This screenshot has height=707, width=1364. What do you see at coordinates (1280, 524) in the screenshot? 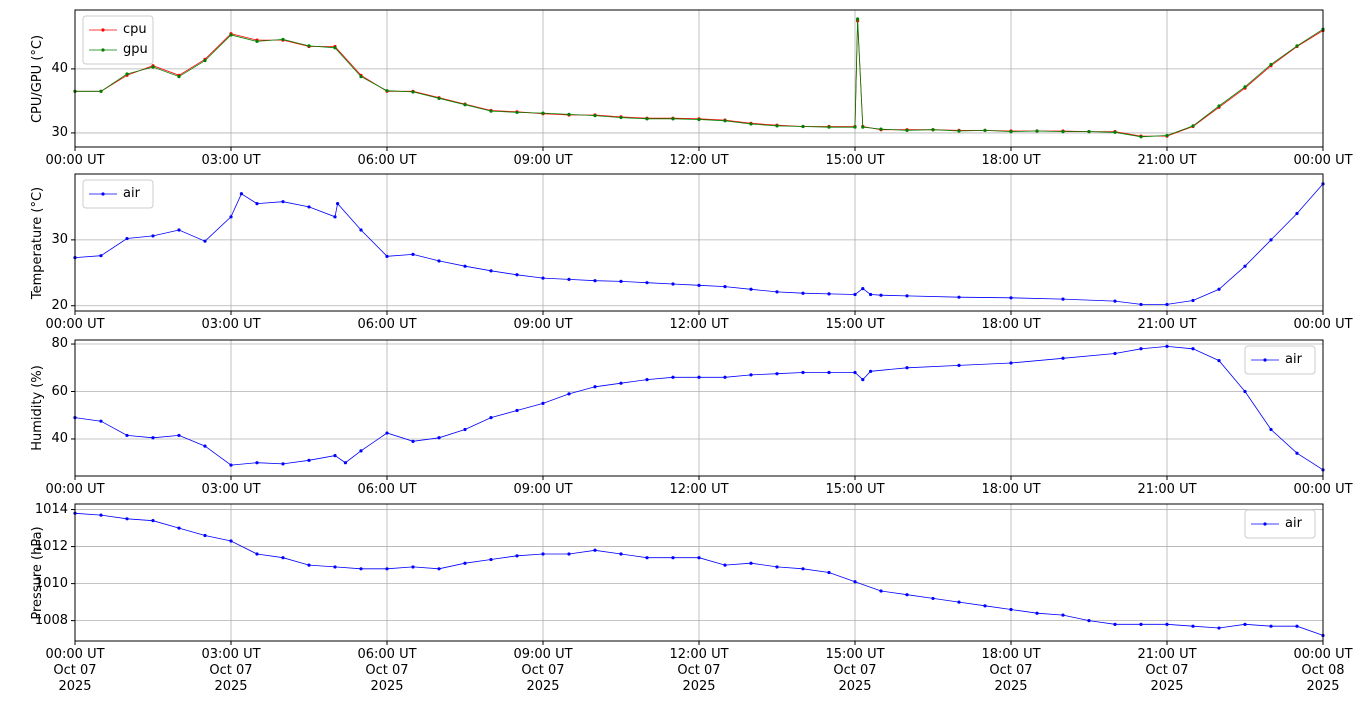
I see `legend-box` at bounding box center [1280, 524].